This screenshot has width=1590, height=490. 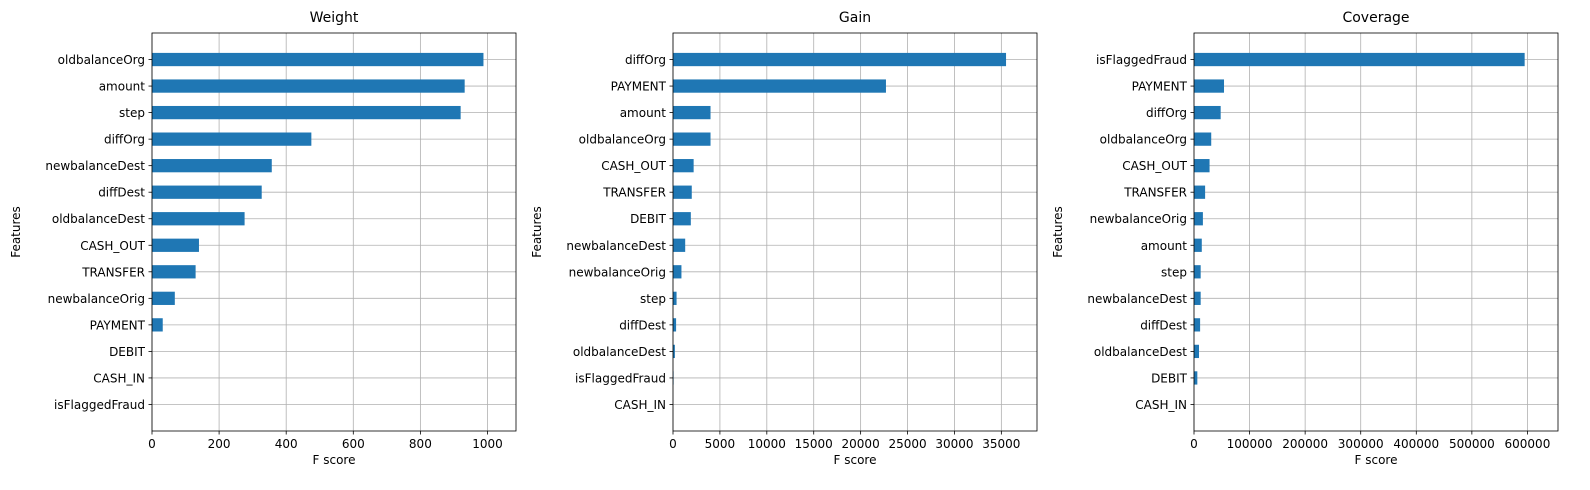 I want to click on x-tick-label: 10000, so click(x=767, y=444).